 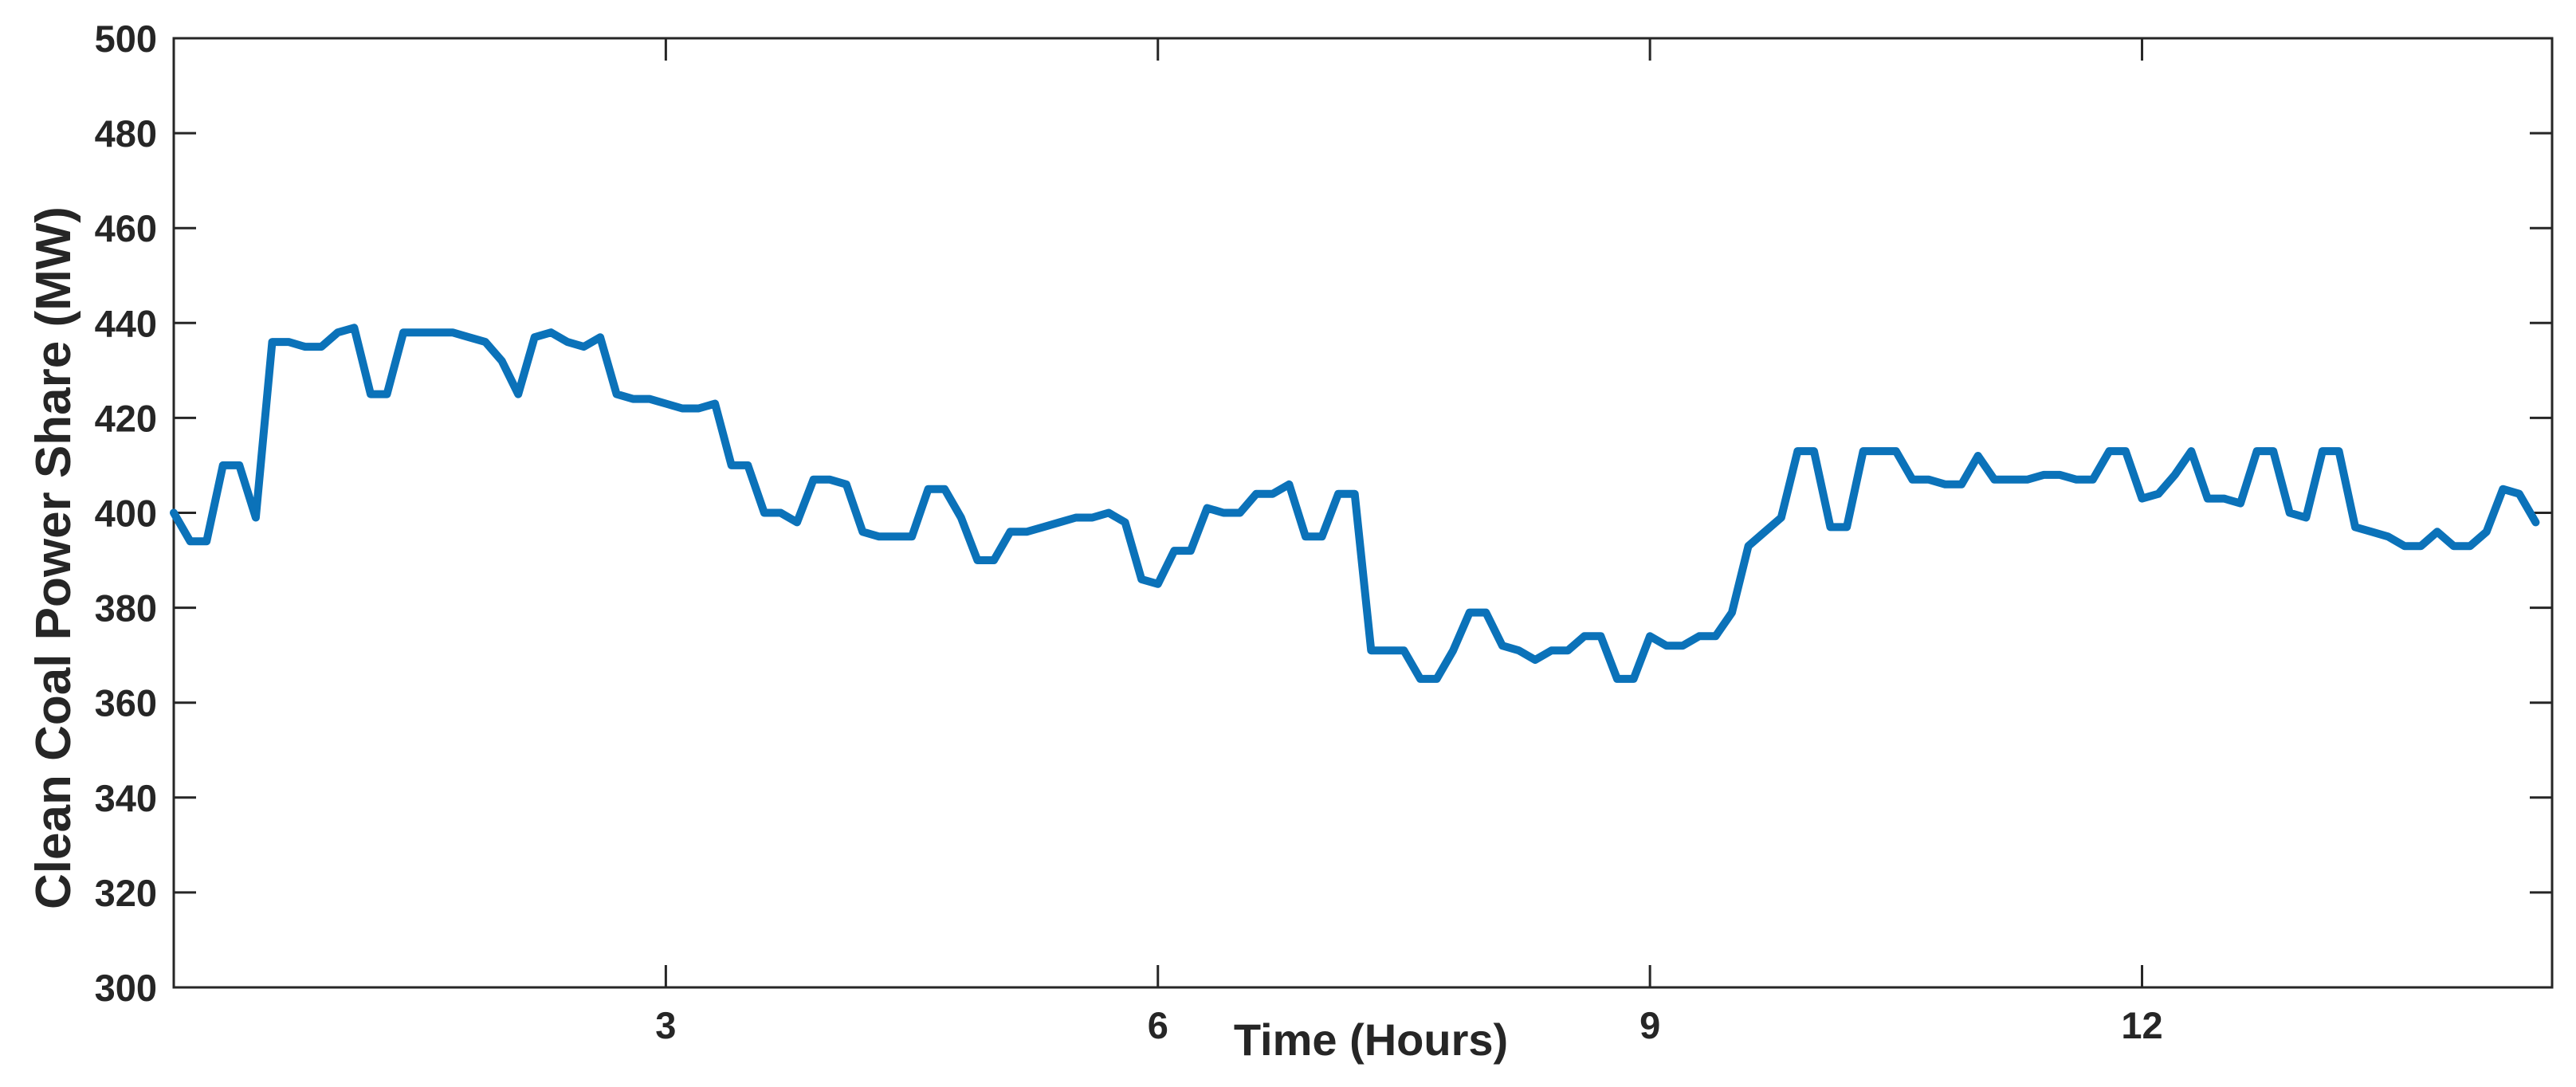 What do you see at coordinates (126, 703) in the screenshot?
I see `y-tick-label: 360` at bounding box center [126, 703].